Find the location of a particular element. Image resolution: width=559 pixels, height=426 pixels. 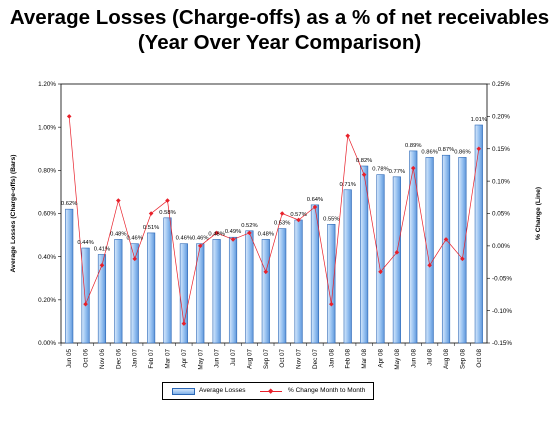

bar-data-label: 0.78% is located at coordinates (380, 170).